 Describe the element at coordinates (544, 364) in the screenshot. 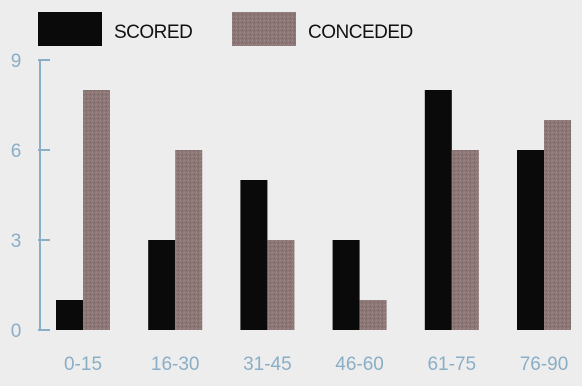

I see `x-category-label: 76-90` at that location.